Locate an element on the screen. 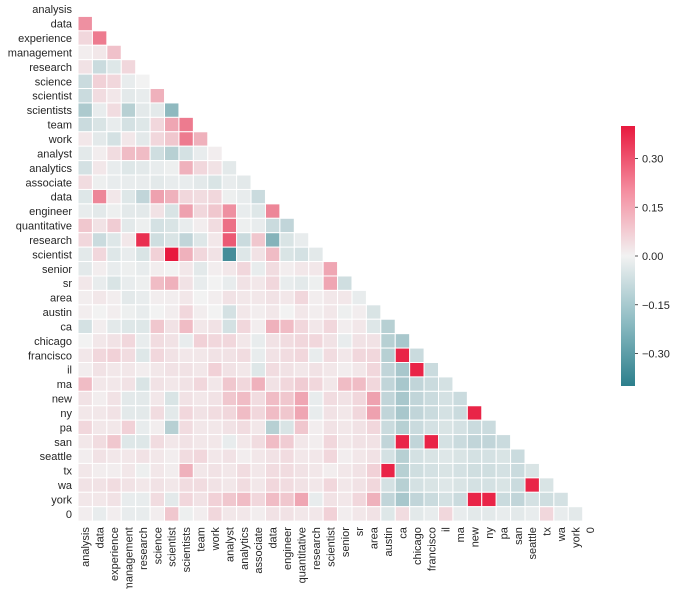 The width and height of the screenshot is (678, 589). heatmap-cell-senior-scientist is located at coordinates (330, 269).